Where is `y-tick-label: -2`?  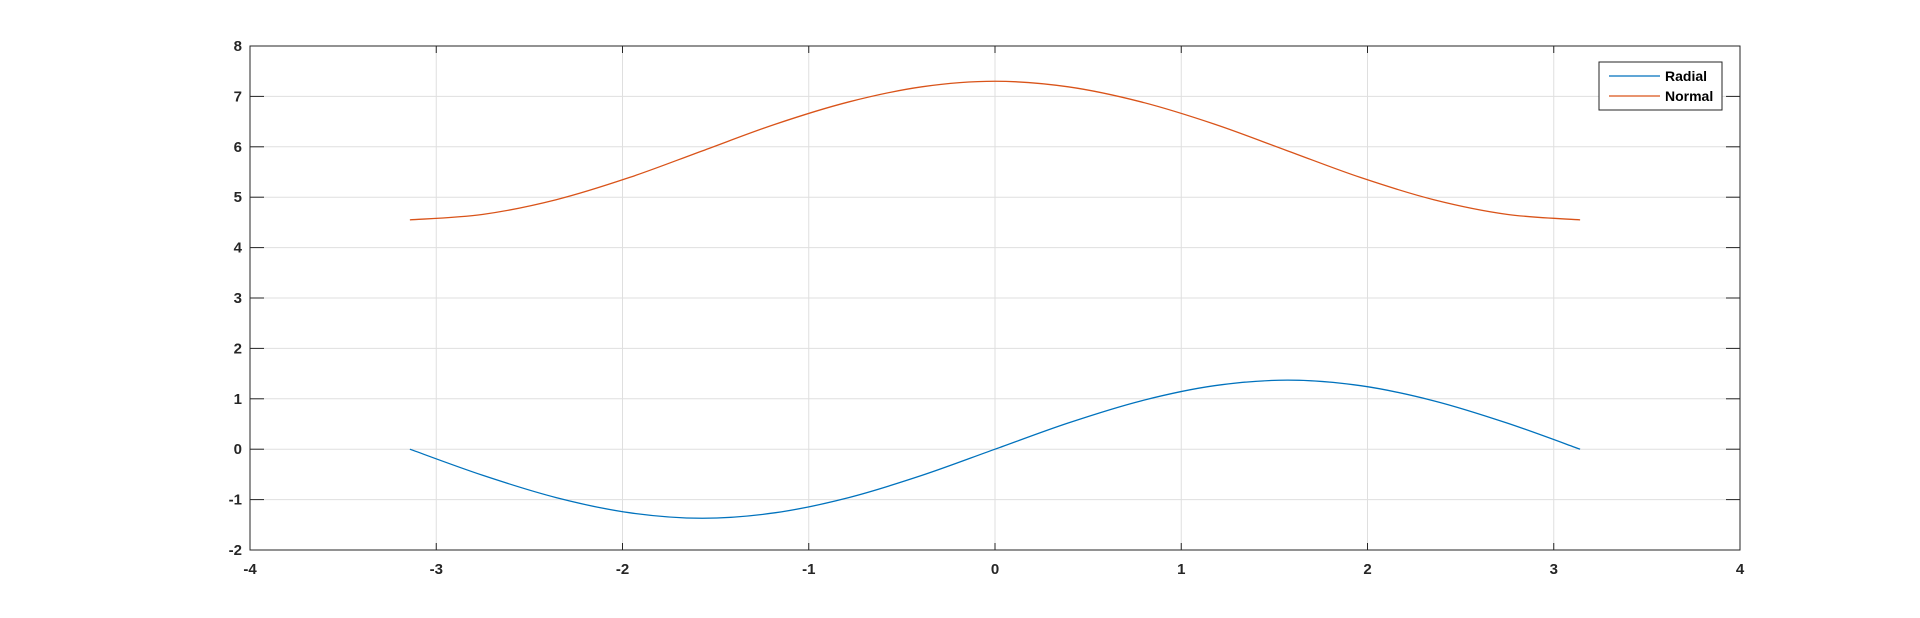
y-tick-label: -2 is located at coordinates (235, 550).